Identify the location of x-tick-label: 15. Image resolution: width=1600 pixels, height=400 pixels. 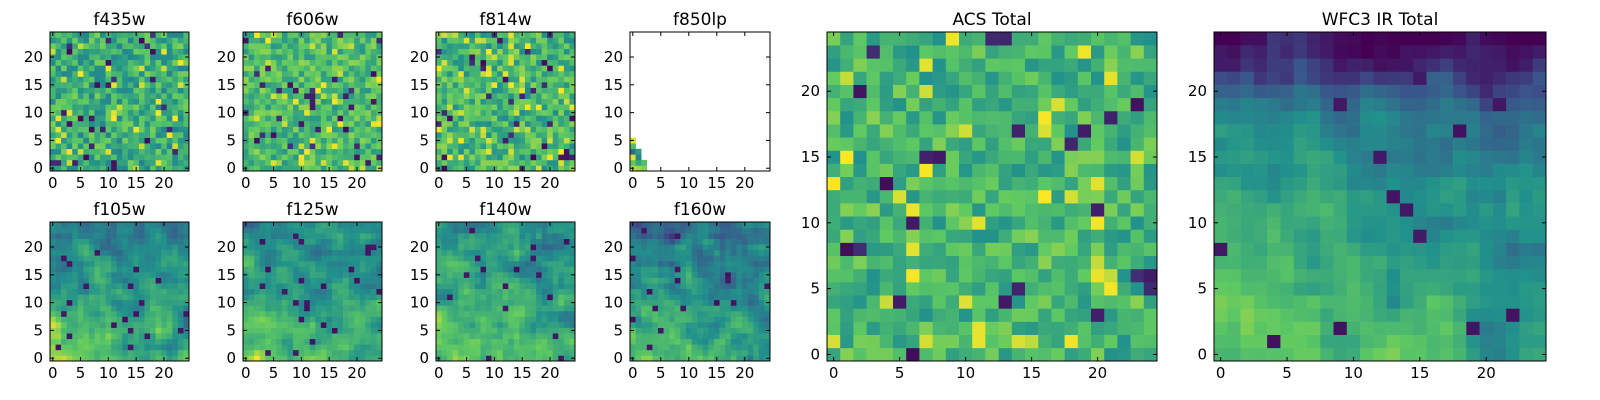
(136, 183).